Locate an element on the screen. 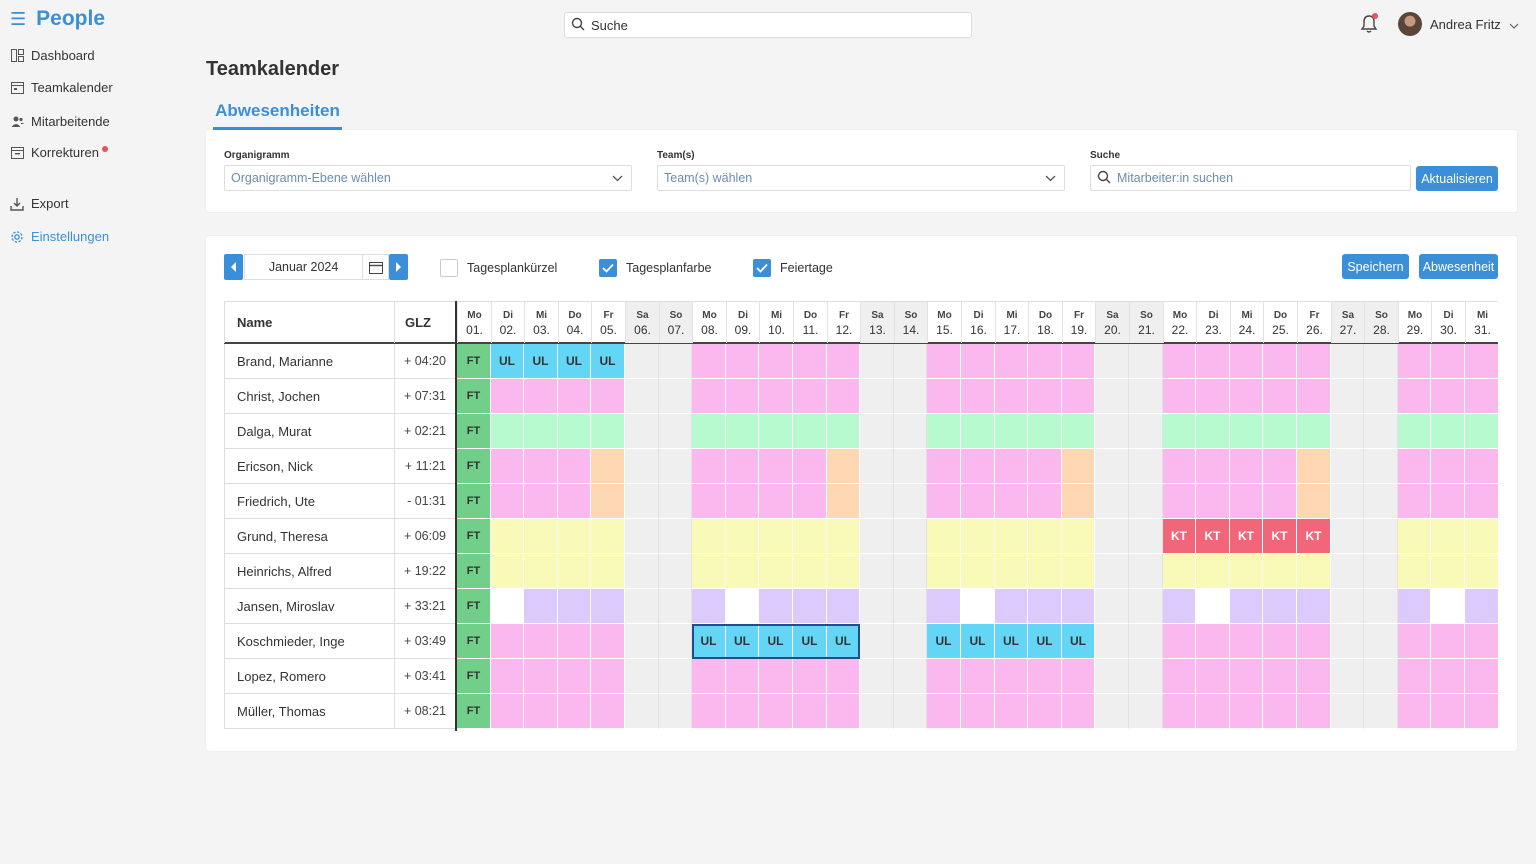 The width and height of the screenshot is (1536, 864). team-select: Team(s) wählen is located at coordinates (861, 178).